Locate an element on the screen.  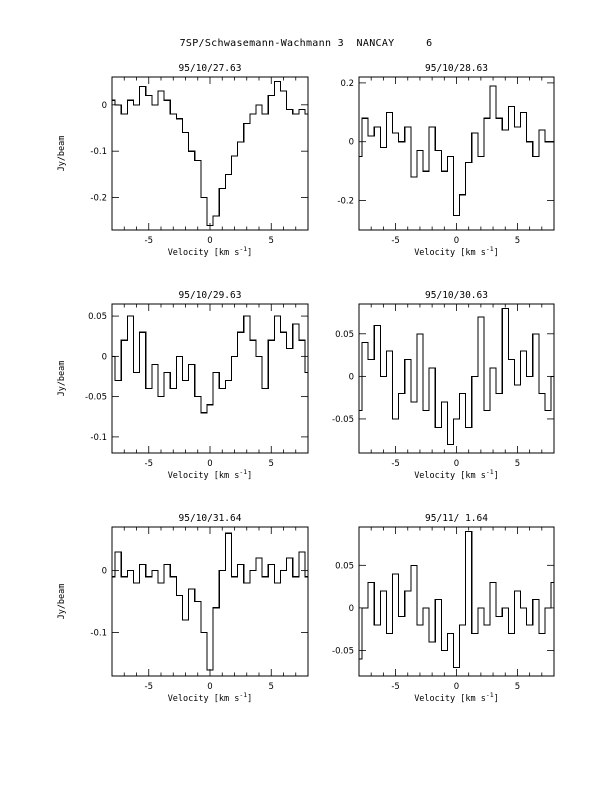
panel-title: 95/10/30.63 is located at coordinates (456, 295).